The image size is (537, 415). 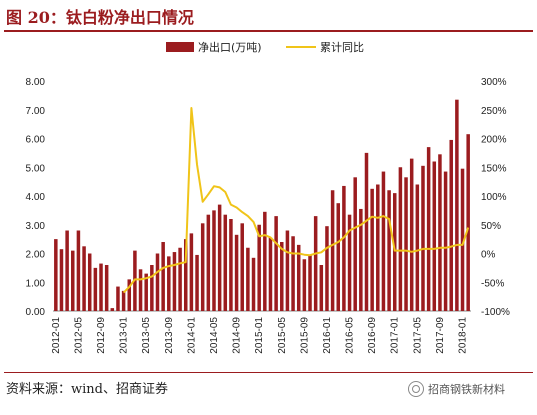 I want to click on legend: 净出口(万吨) 累计同比, so click(x=265, y=47).